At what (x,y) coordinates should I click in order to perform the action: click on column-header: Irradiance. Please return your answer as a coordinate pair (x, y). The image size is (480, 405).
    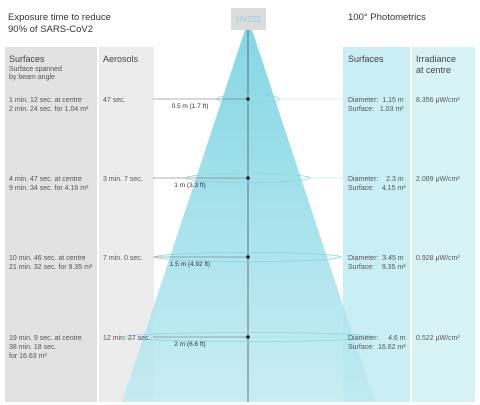
    Looking at the image, I should click on (436, 59).